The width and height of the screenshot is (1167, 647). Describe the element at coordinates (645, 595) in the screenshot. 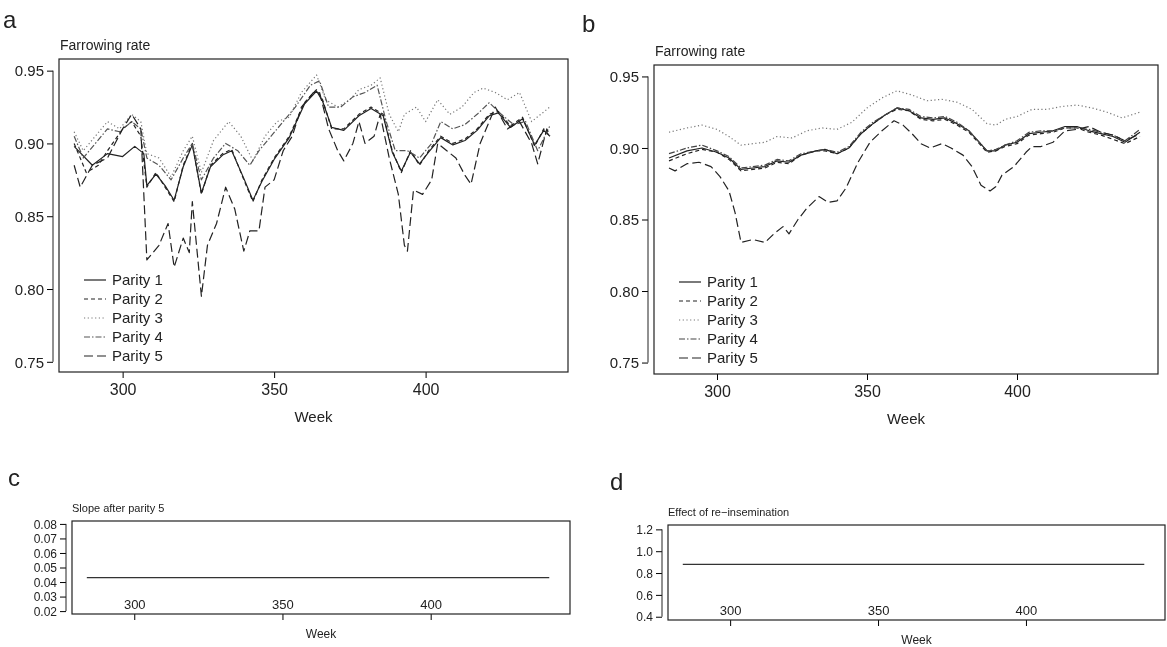

I see `y-tick-label: 0.6` at that location.